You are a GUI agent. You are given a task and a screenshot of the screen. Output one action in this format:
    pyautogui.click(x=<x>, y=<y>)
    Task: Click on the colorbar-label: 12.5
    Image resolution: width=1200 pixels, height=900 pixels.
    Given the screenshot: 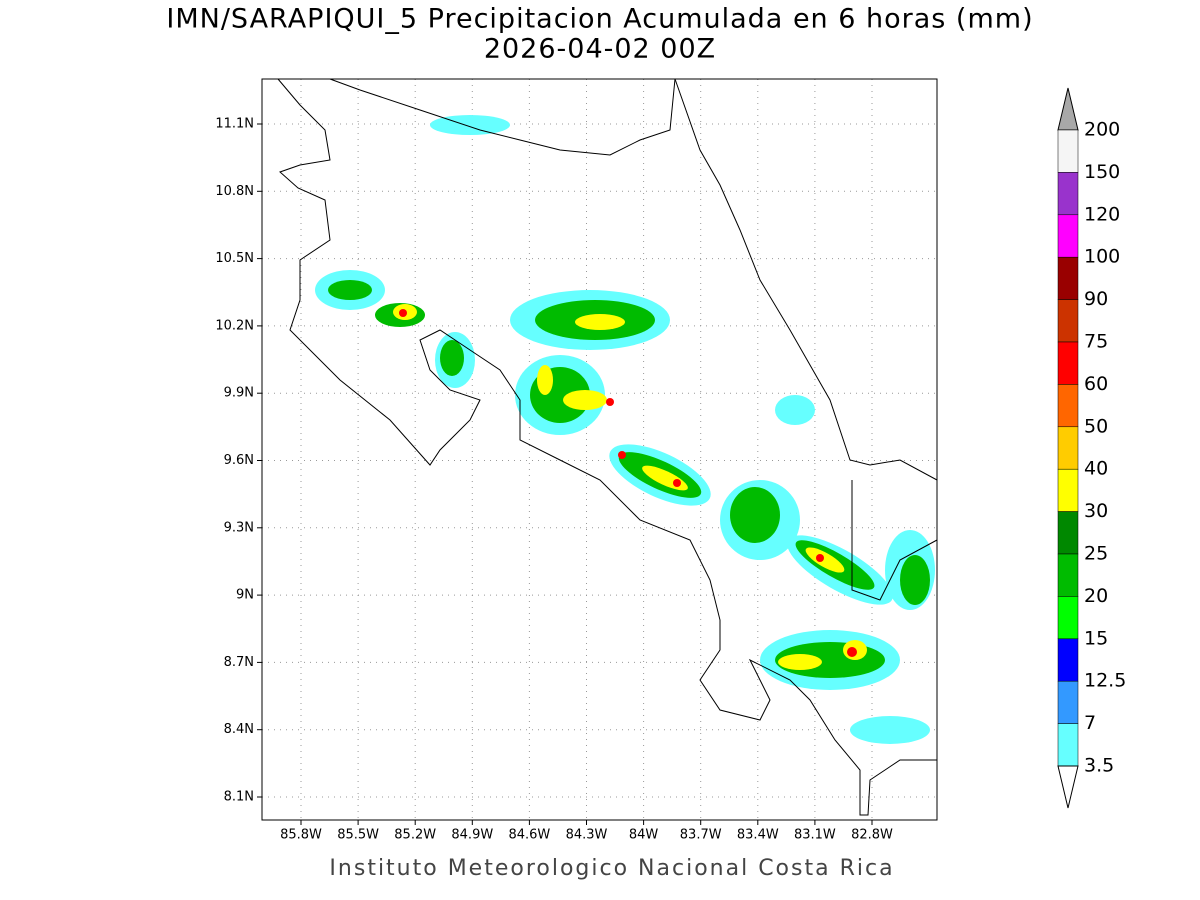 What is the action you would take?
    pyautogui.click(x=1105, y=681)
    